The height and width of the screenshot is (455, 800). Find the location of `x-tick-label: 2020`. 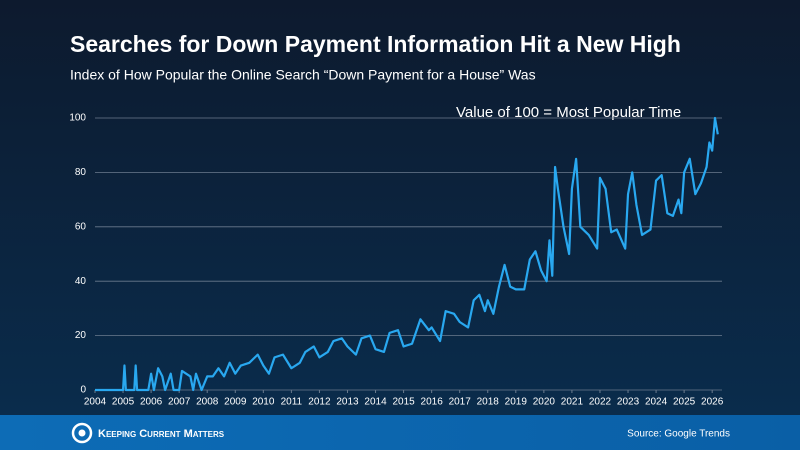

x-tick-label: 2020 is located at coordinates (544, 402).